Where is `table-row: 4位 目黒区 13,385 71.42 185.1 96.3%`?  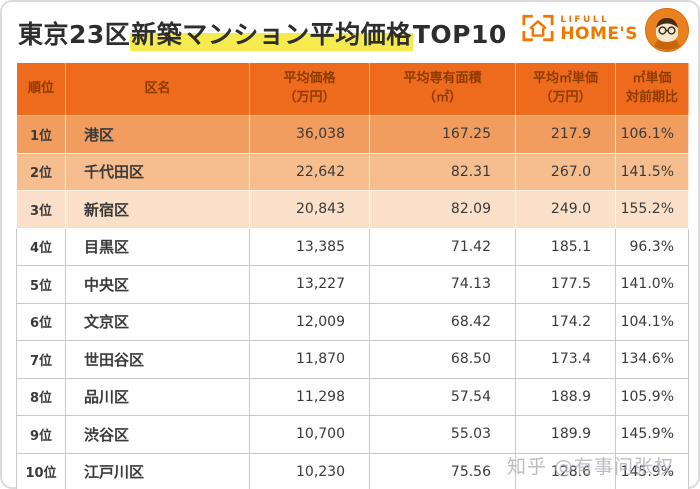
table-row: 4位 目黒区 13,385 71.42 185.1 96.3% is located at coordinates (352, 246).